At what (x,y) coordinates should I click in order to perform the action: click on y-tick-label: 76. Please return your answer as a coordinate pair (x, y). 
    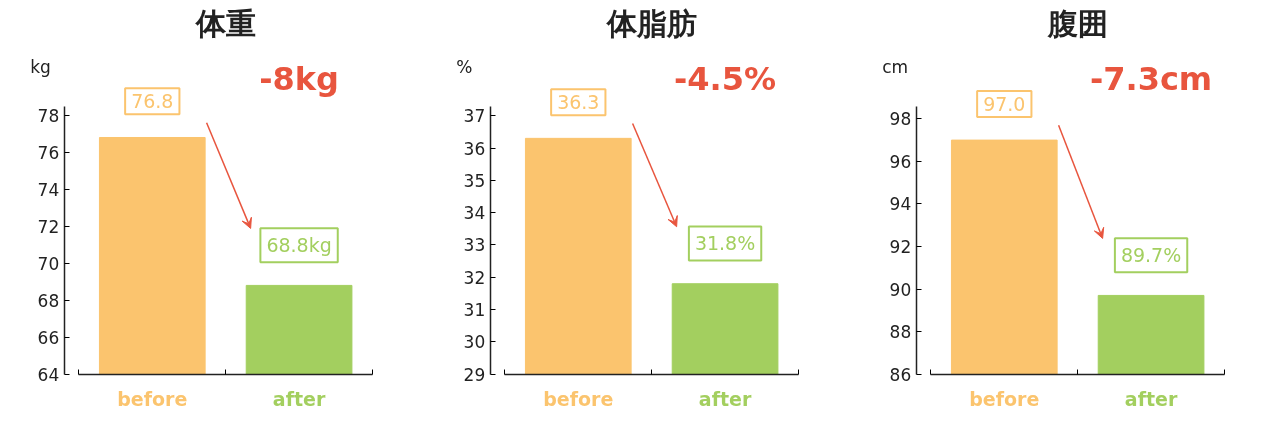
    Looking at the image, I should click on (48, 152).